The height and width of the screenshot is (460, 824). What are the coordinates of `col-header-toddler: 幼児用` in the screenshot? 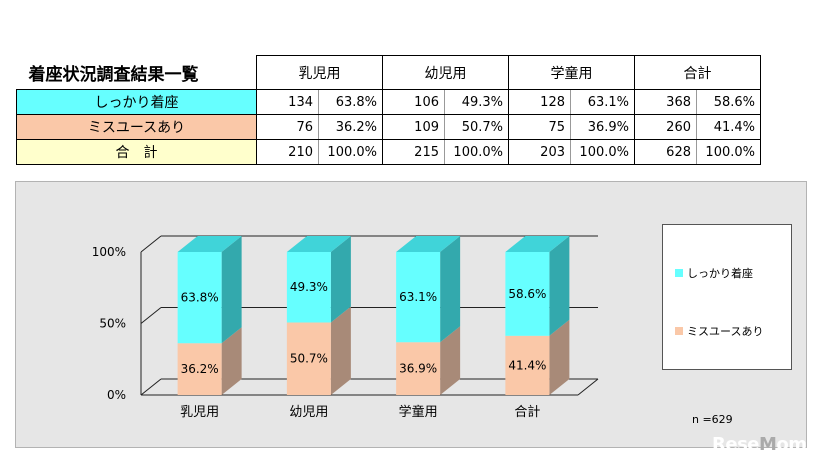 It's located at (445, 72).